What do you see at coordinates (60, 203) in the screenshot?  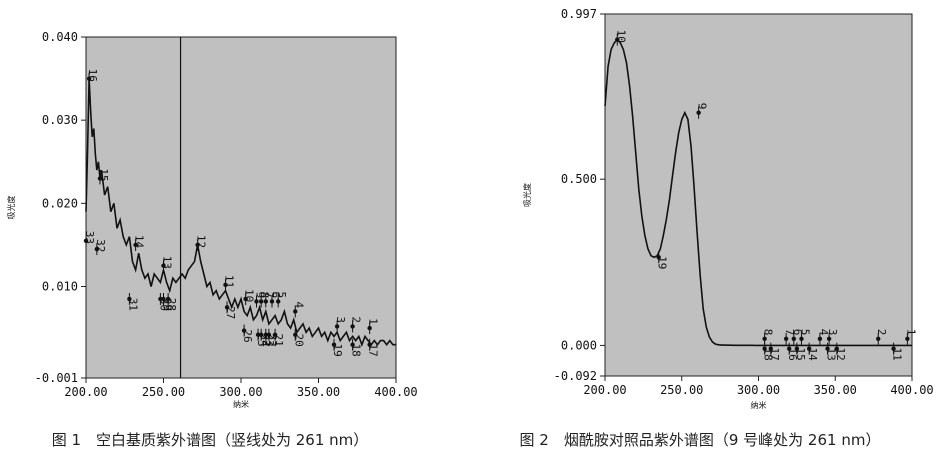 I see `y-tick-label: 0.020` at bounding box center [60, 203].